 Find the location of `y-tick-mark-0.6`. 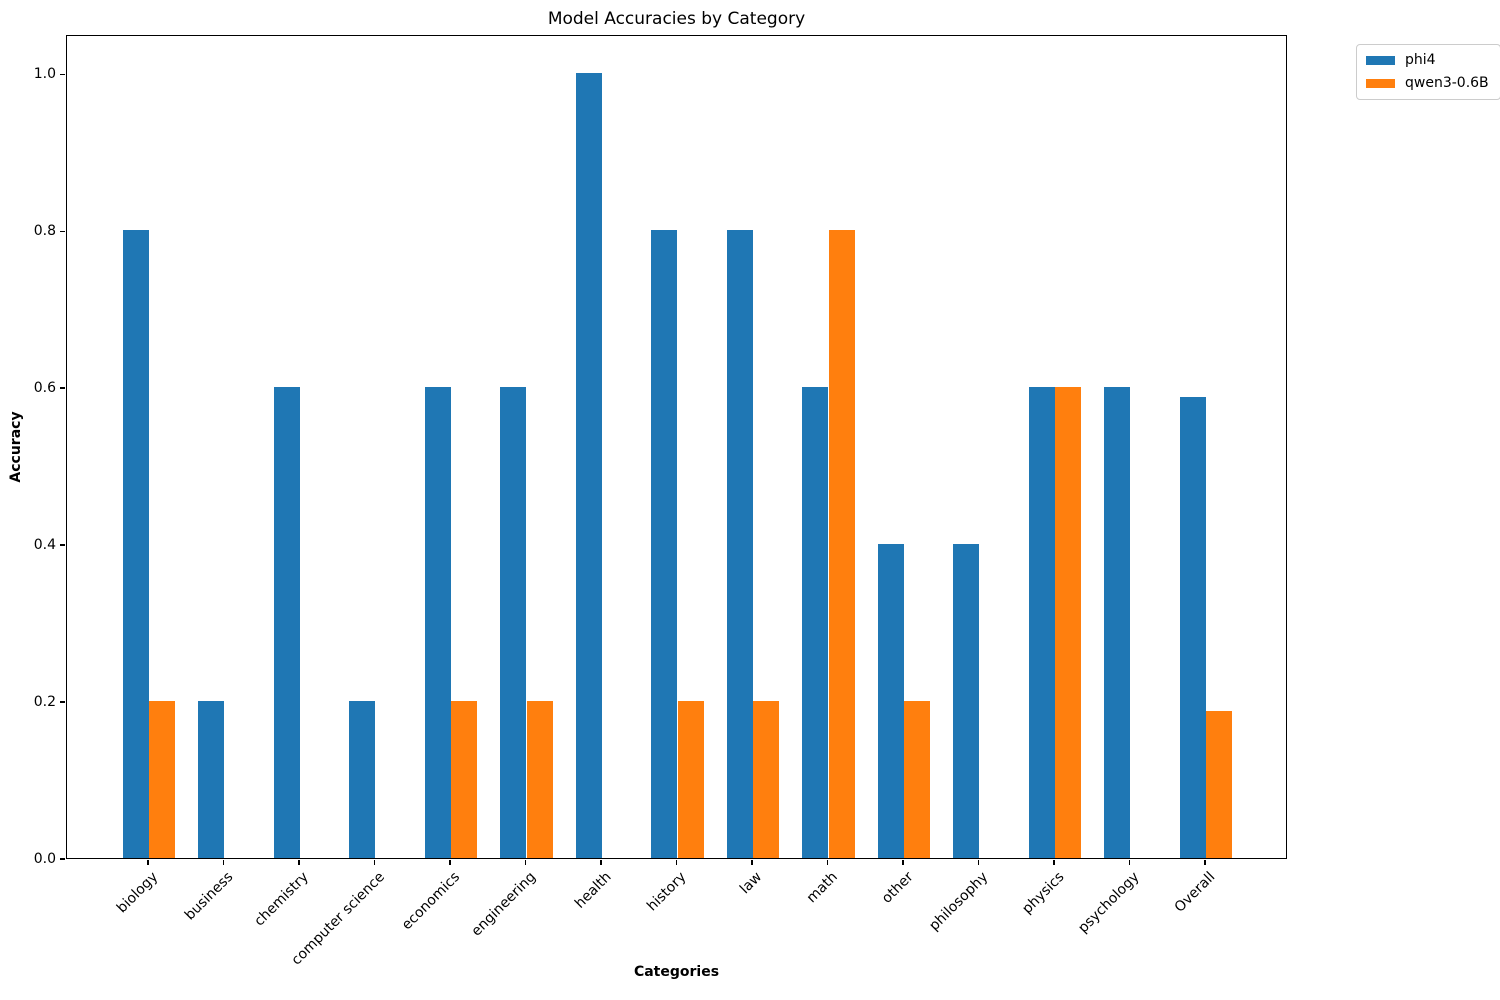

y-tick-mark-0.6 is located at coordinates (62, 388).